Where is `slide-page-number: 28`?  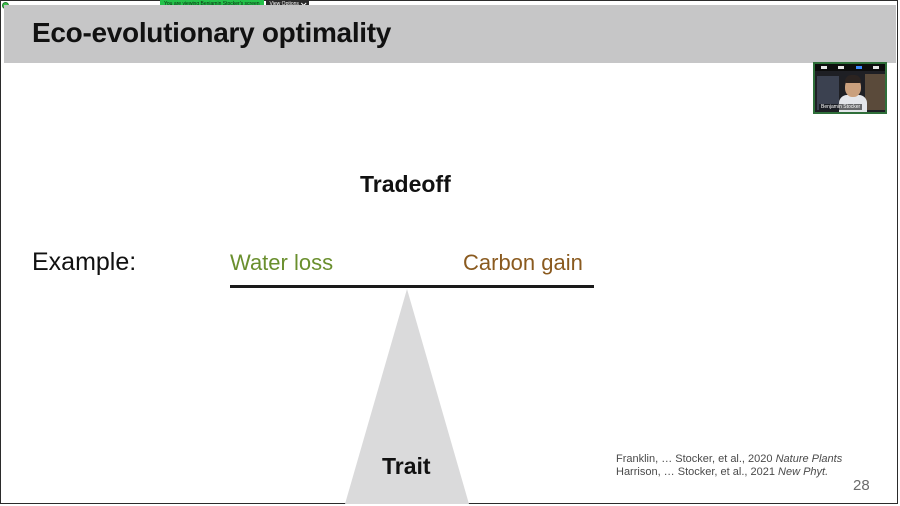
slide-page-number: 28 is located at coordinates (861, 485).